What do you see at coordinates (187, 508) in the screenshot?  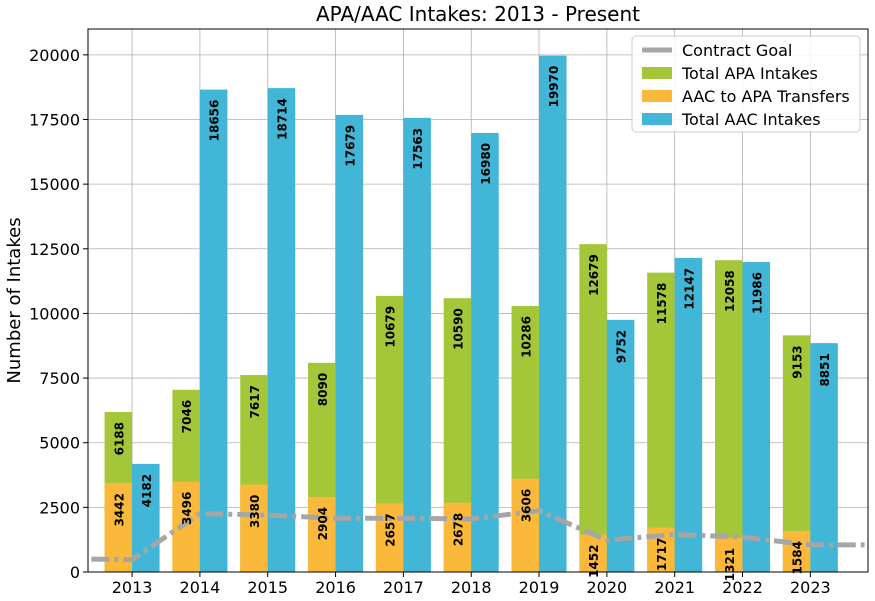 I see `bar-value-label: 3496` at bounding box center [187, 508].